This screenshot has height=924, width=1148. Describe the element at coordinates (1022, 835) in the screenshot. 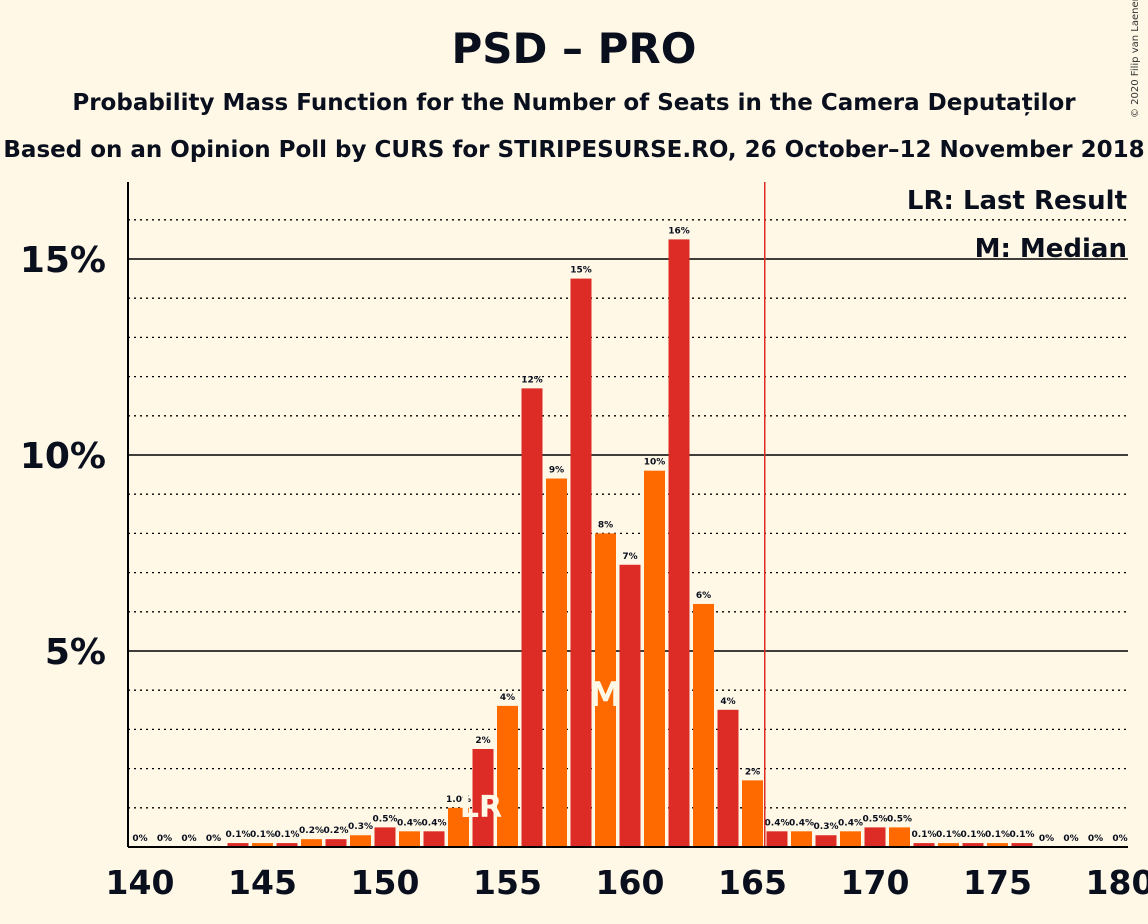

I see `data-label-176: 0.1%` at that location.